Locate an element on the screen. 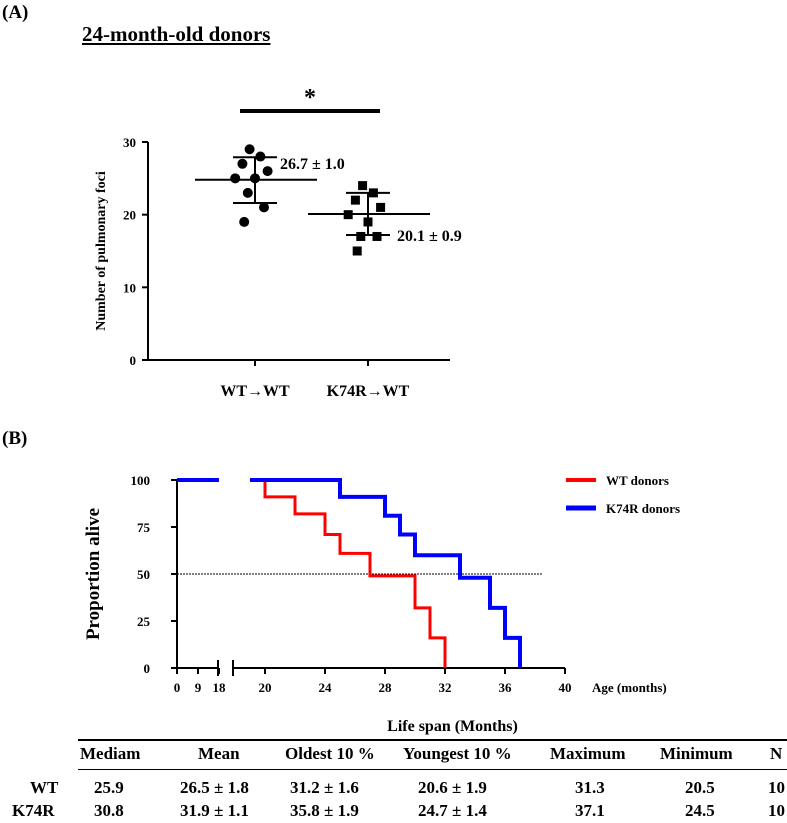 The width and height of the screenshot is (787, 823). cell-minimum: 20.5 is located at coordinates (700, 787).